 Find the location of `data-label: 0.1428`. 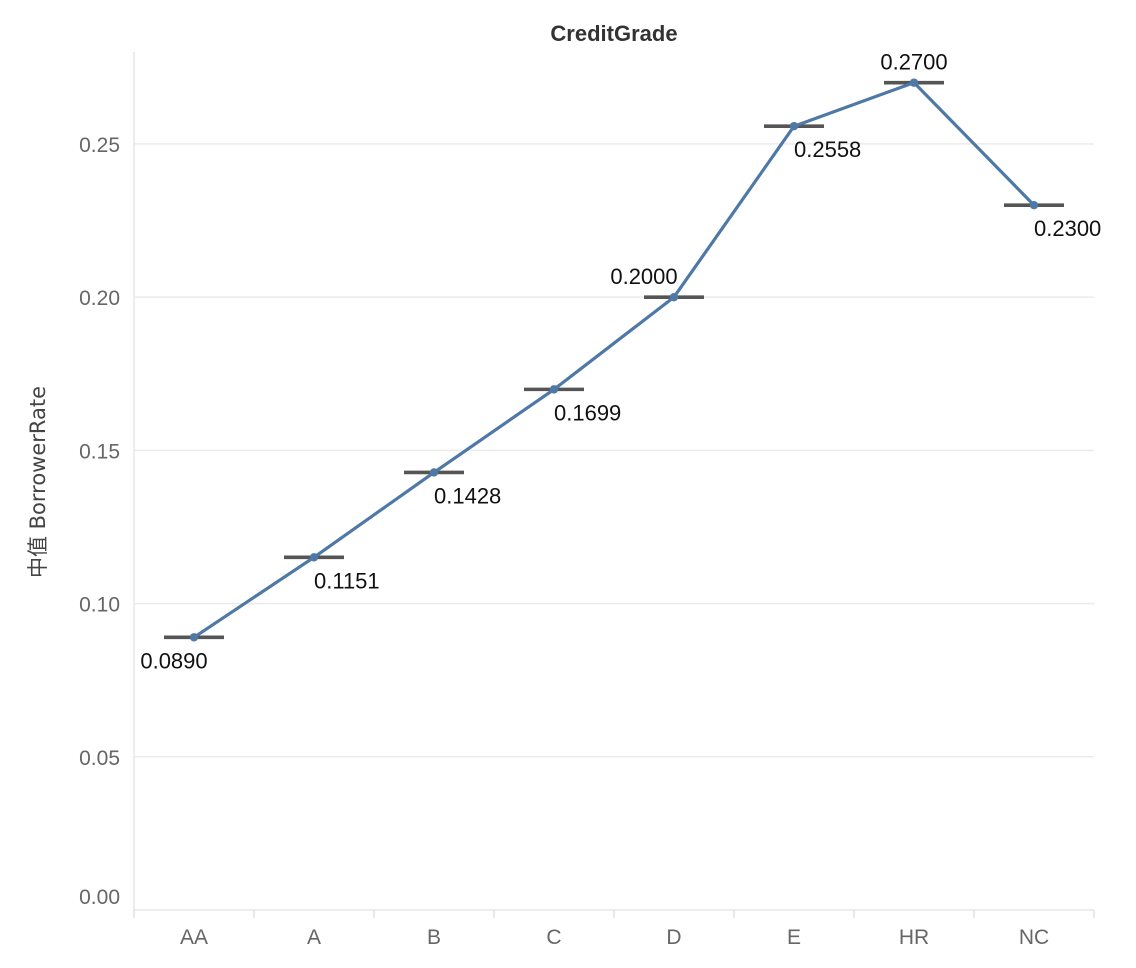

data-label: 0.1428 is located at coordinates (467, 495).